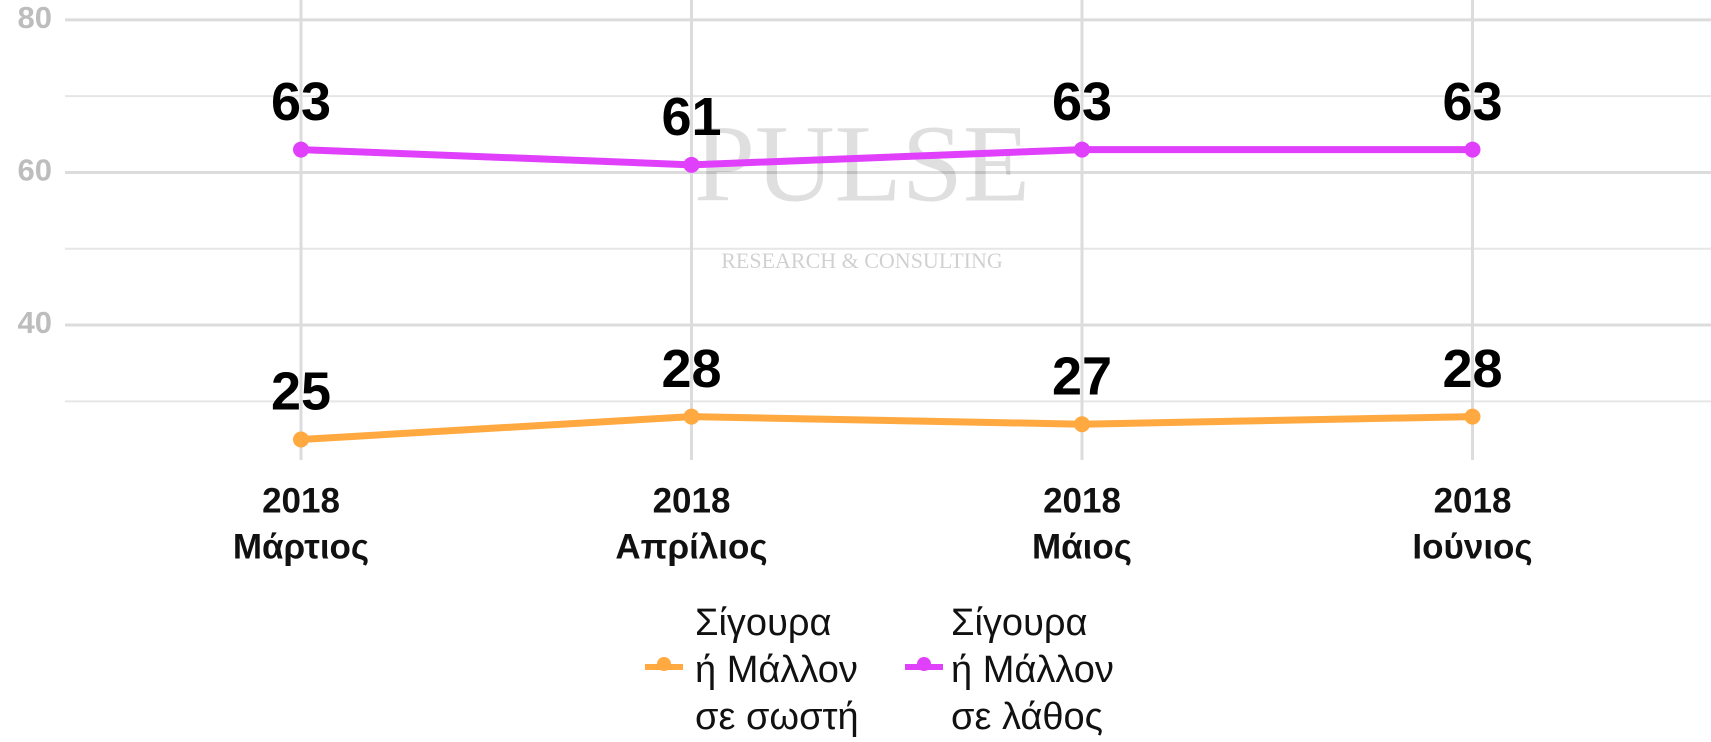  What do you see at coordinates (691, 546) in the screenshot?
I see `x-tick-label: Απρίλιος` at bounding box center [691, 546].